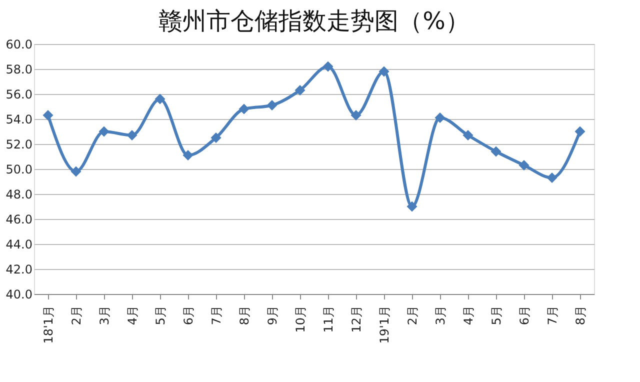 This screenshot has width=640, height=382. Describe the element at coordinates (19, 119) in the screenshot. I see `y-tick-label: 54.0` at that location.